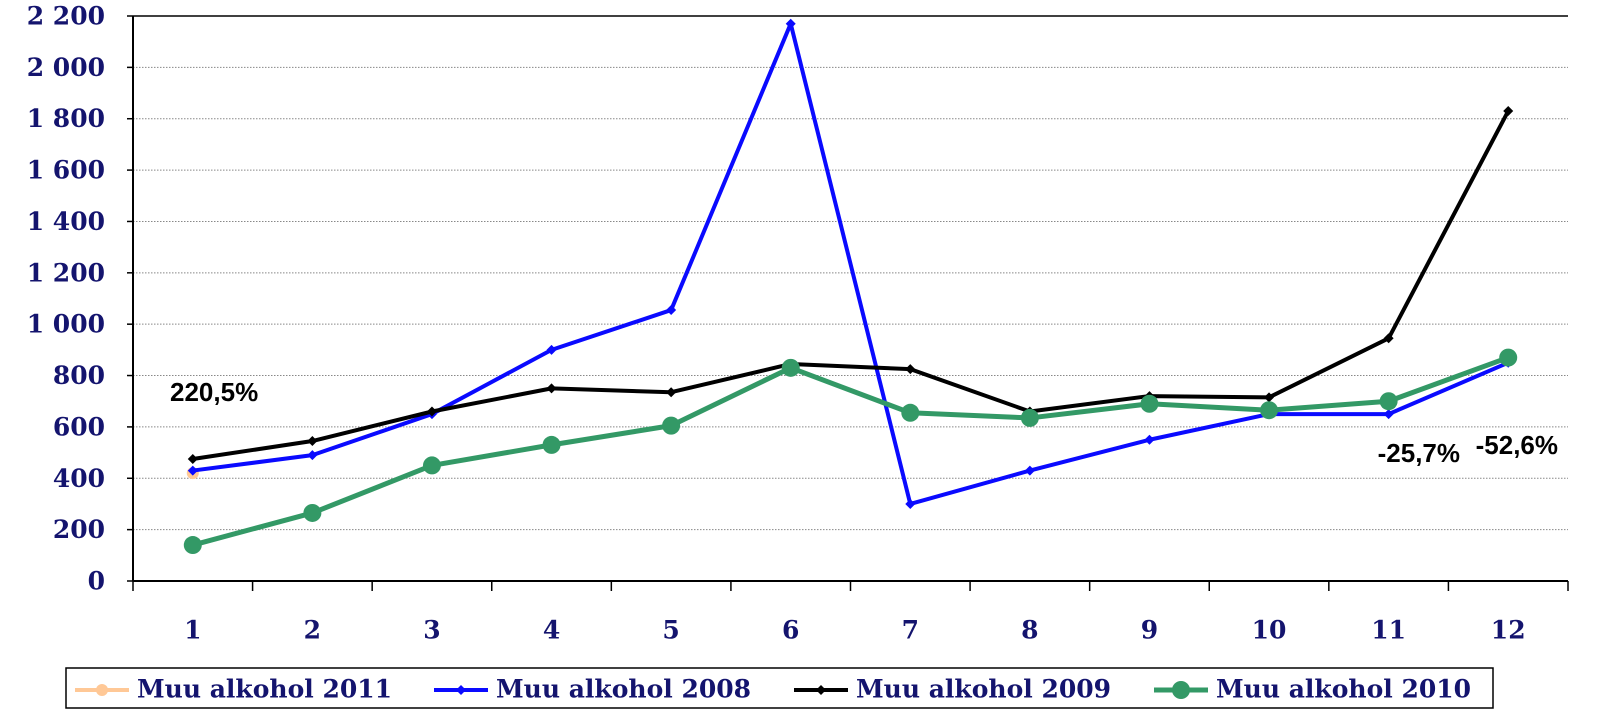 The width and height of the screenshot is (1604, 723). I want to click on y-tick-label: 1 000, so click(66, 324).